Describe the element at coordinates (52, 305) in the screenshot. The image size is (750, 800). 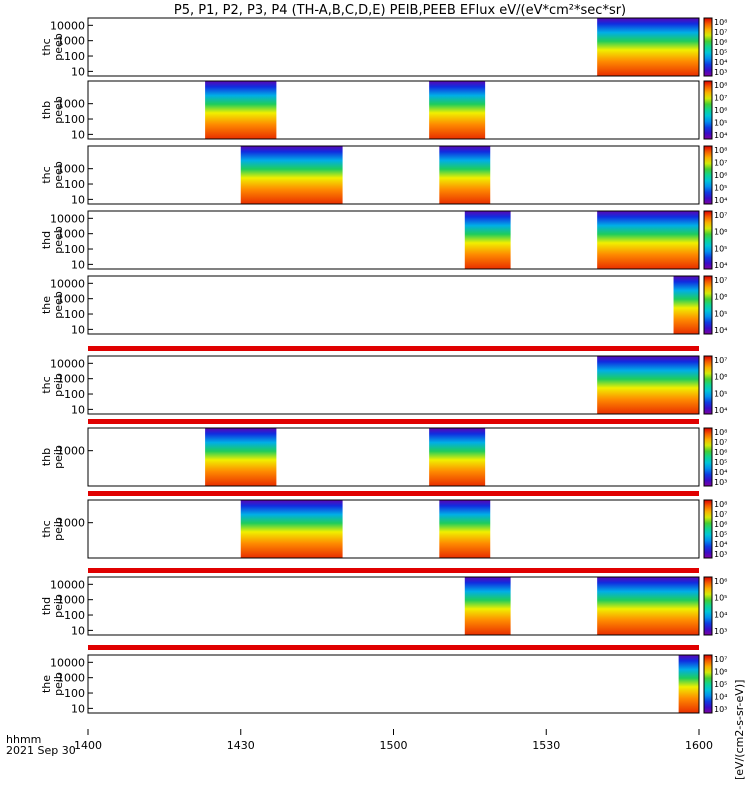
I see `panel-ylabel: thepeeb` at that location.